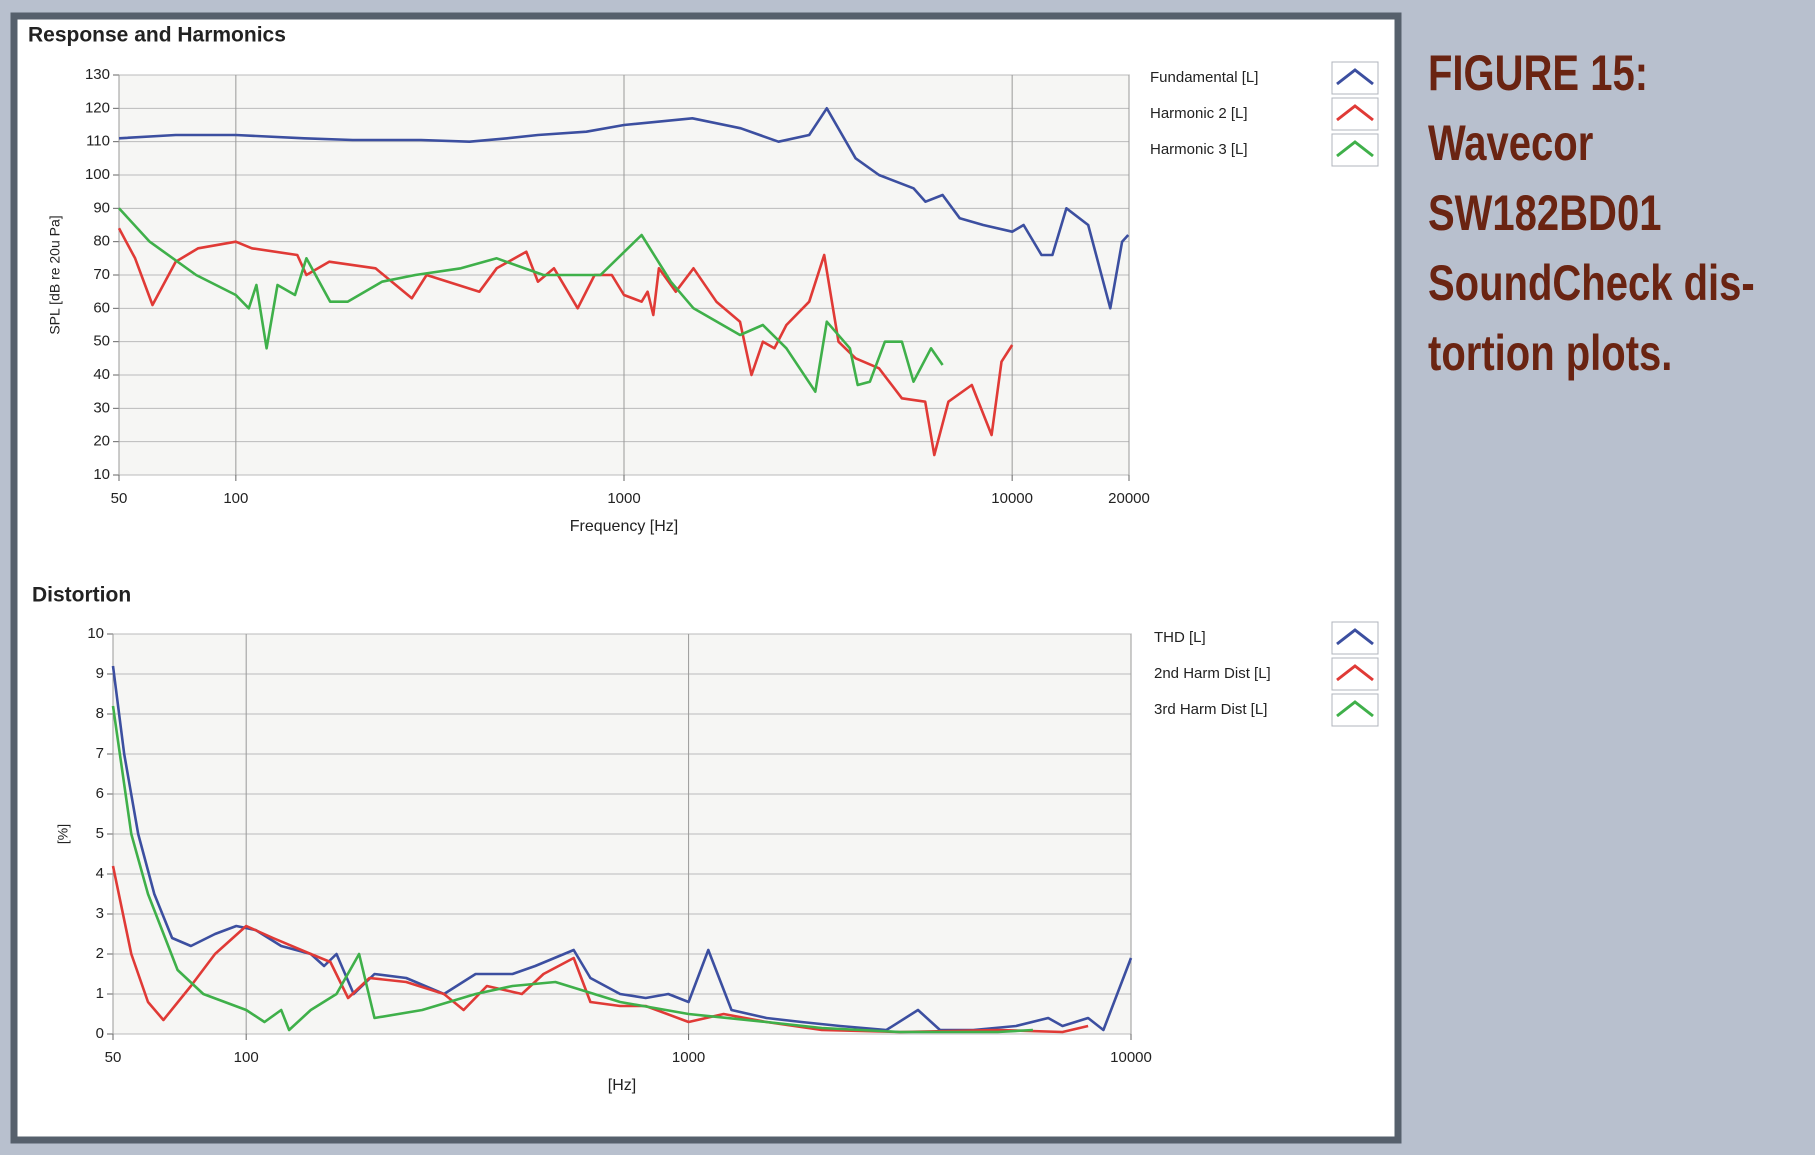 Image resolution: width=1815 pixels, height=1155 pixels. I want to click on y-tick-label: 1, so click(100, 993).